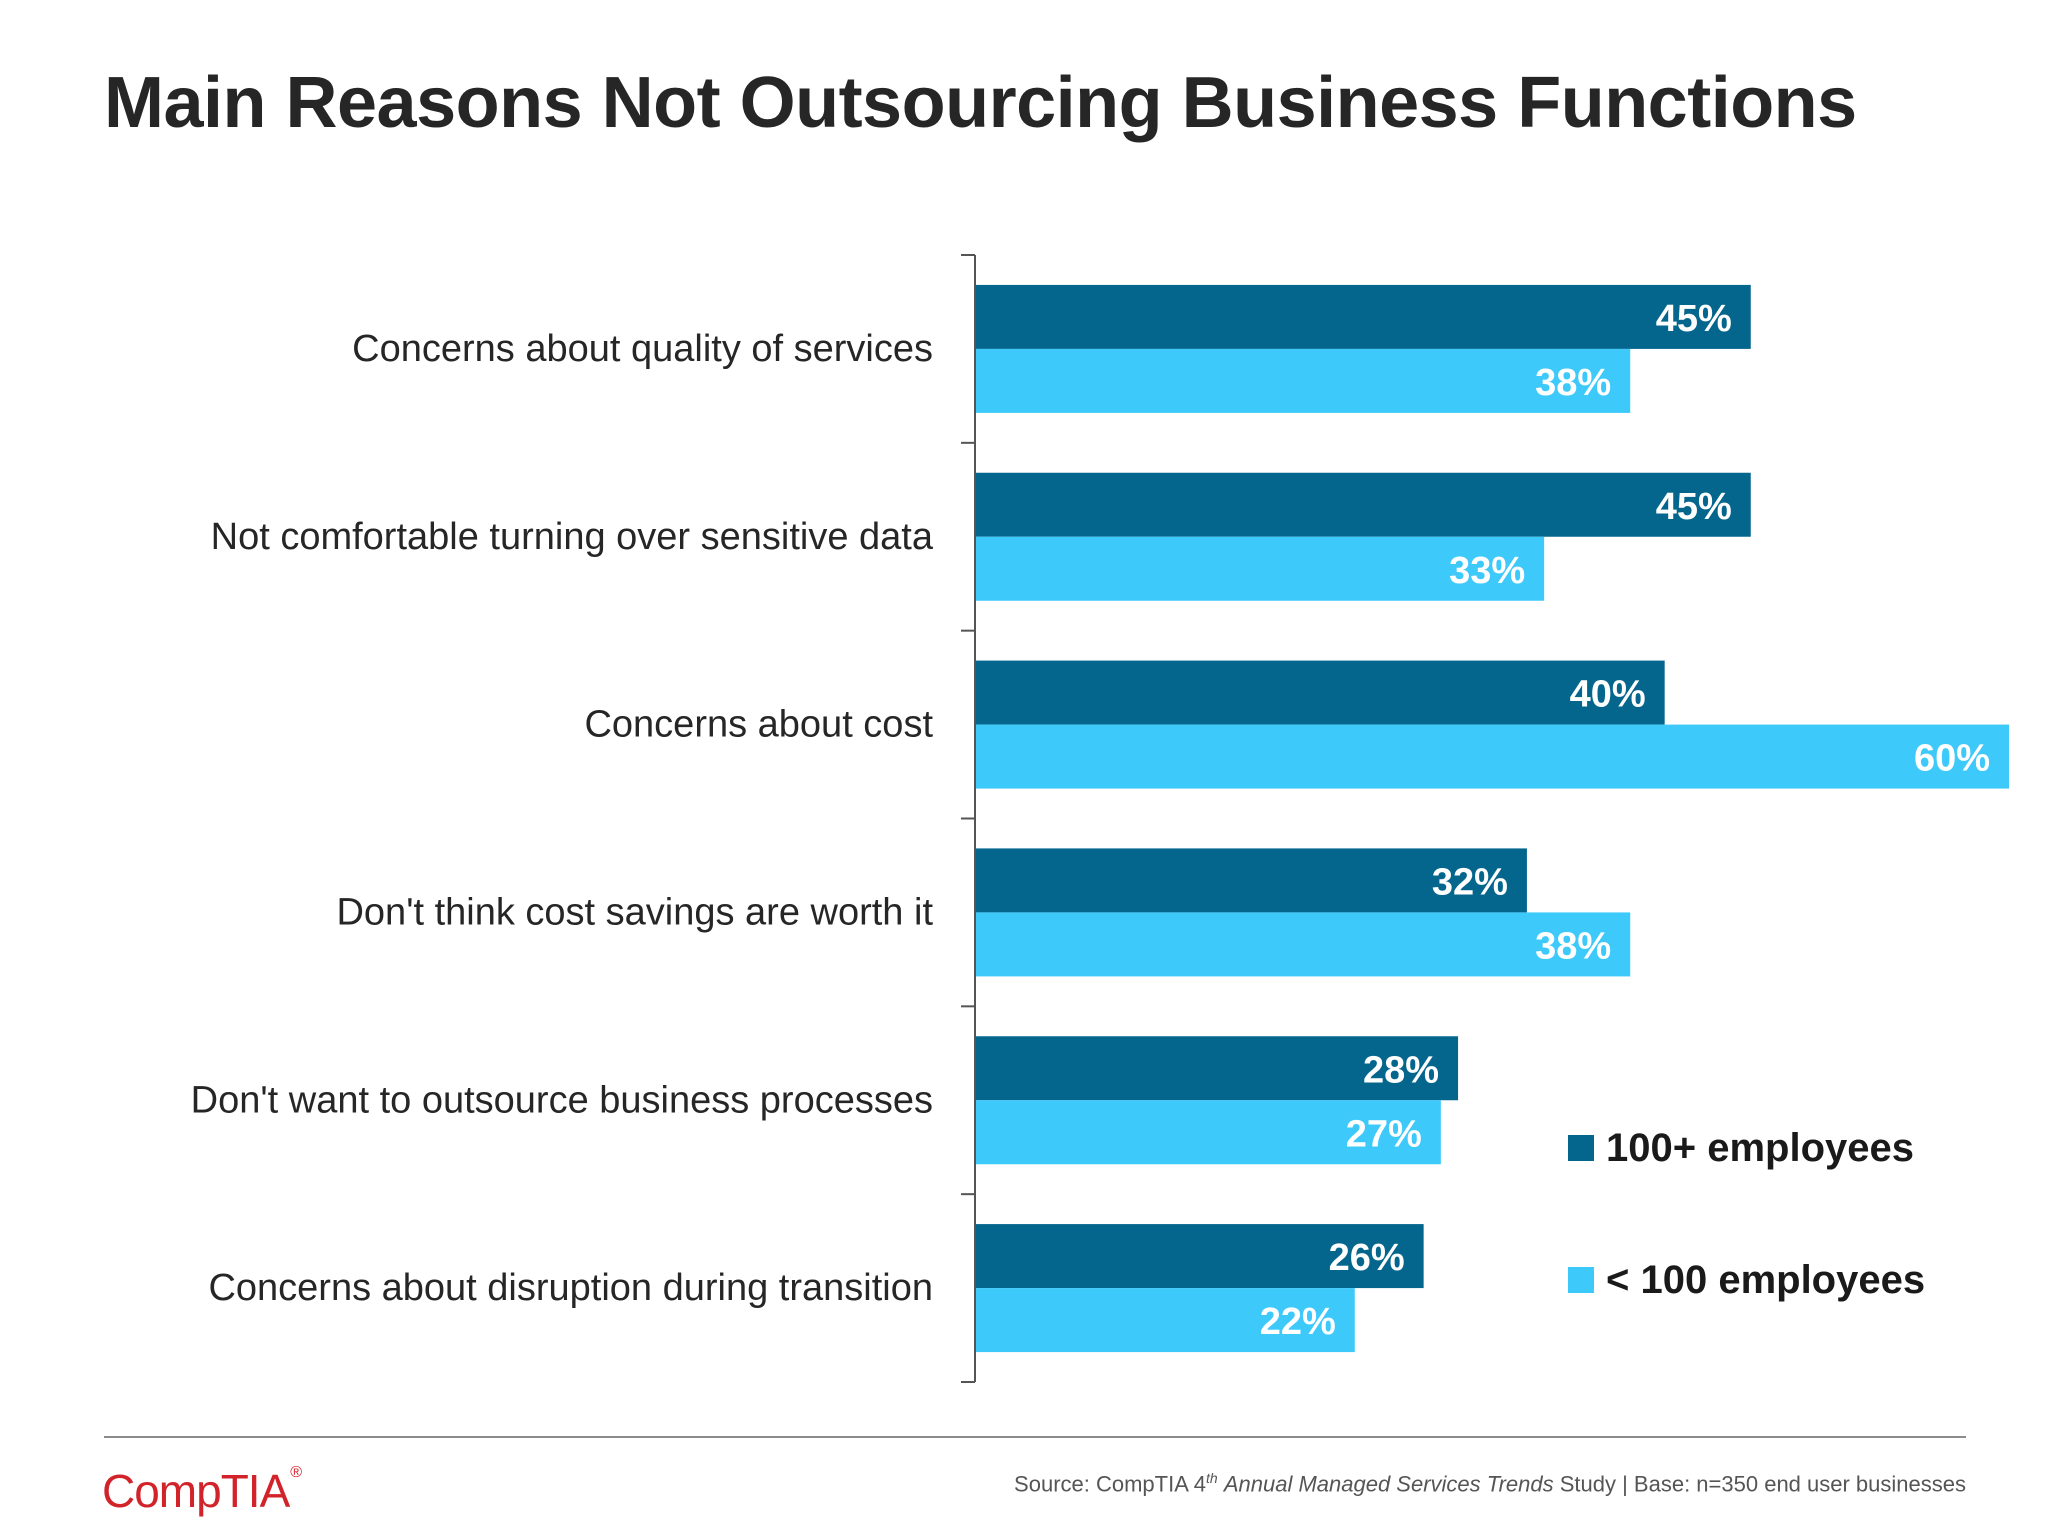  Describe the element at coordinates (1367, 1258) in the screenshot. I see `data-label: 26%` at that location.